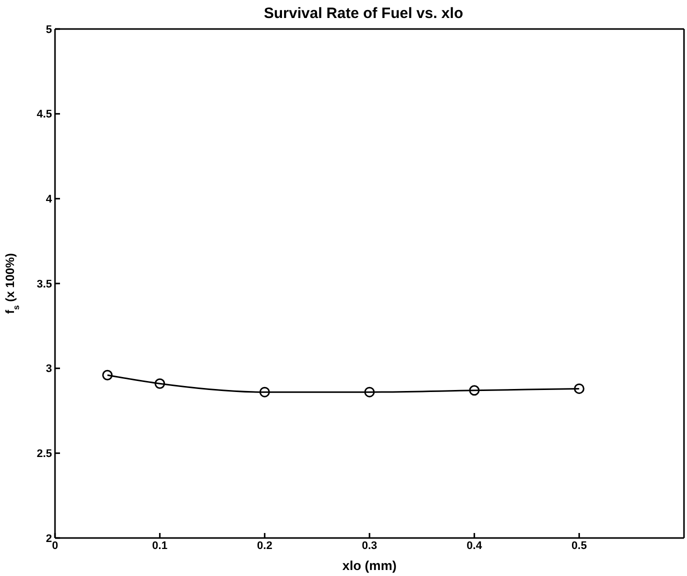  Describe the element at coordinates (364, 13) in the screenshot. I see `chart-title: Survival Rate of Fuel vs. xlo` at that location.